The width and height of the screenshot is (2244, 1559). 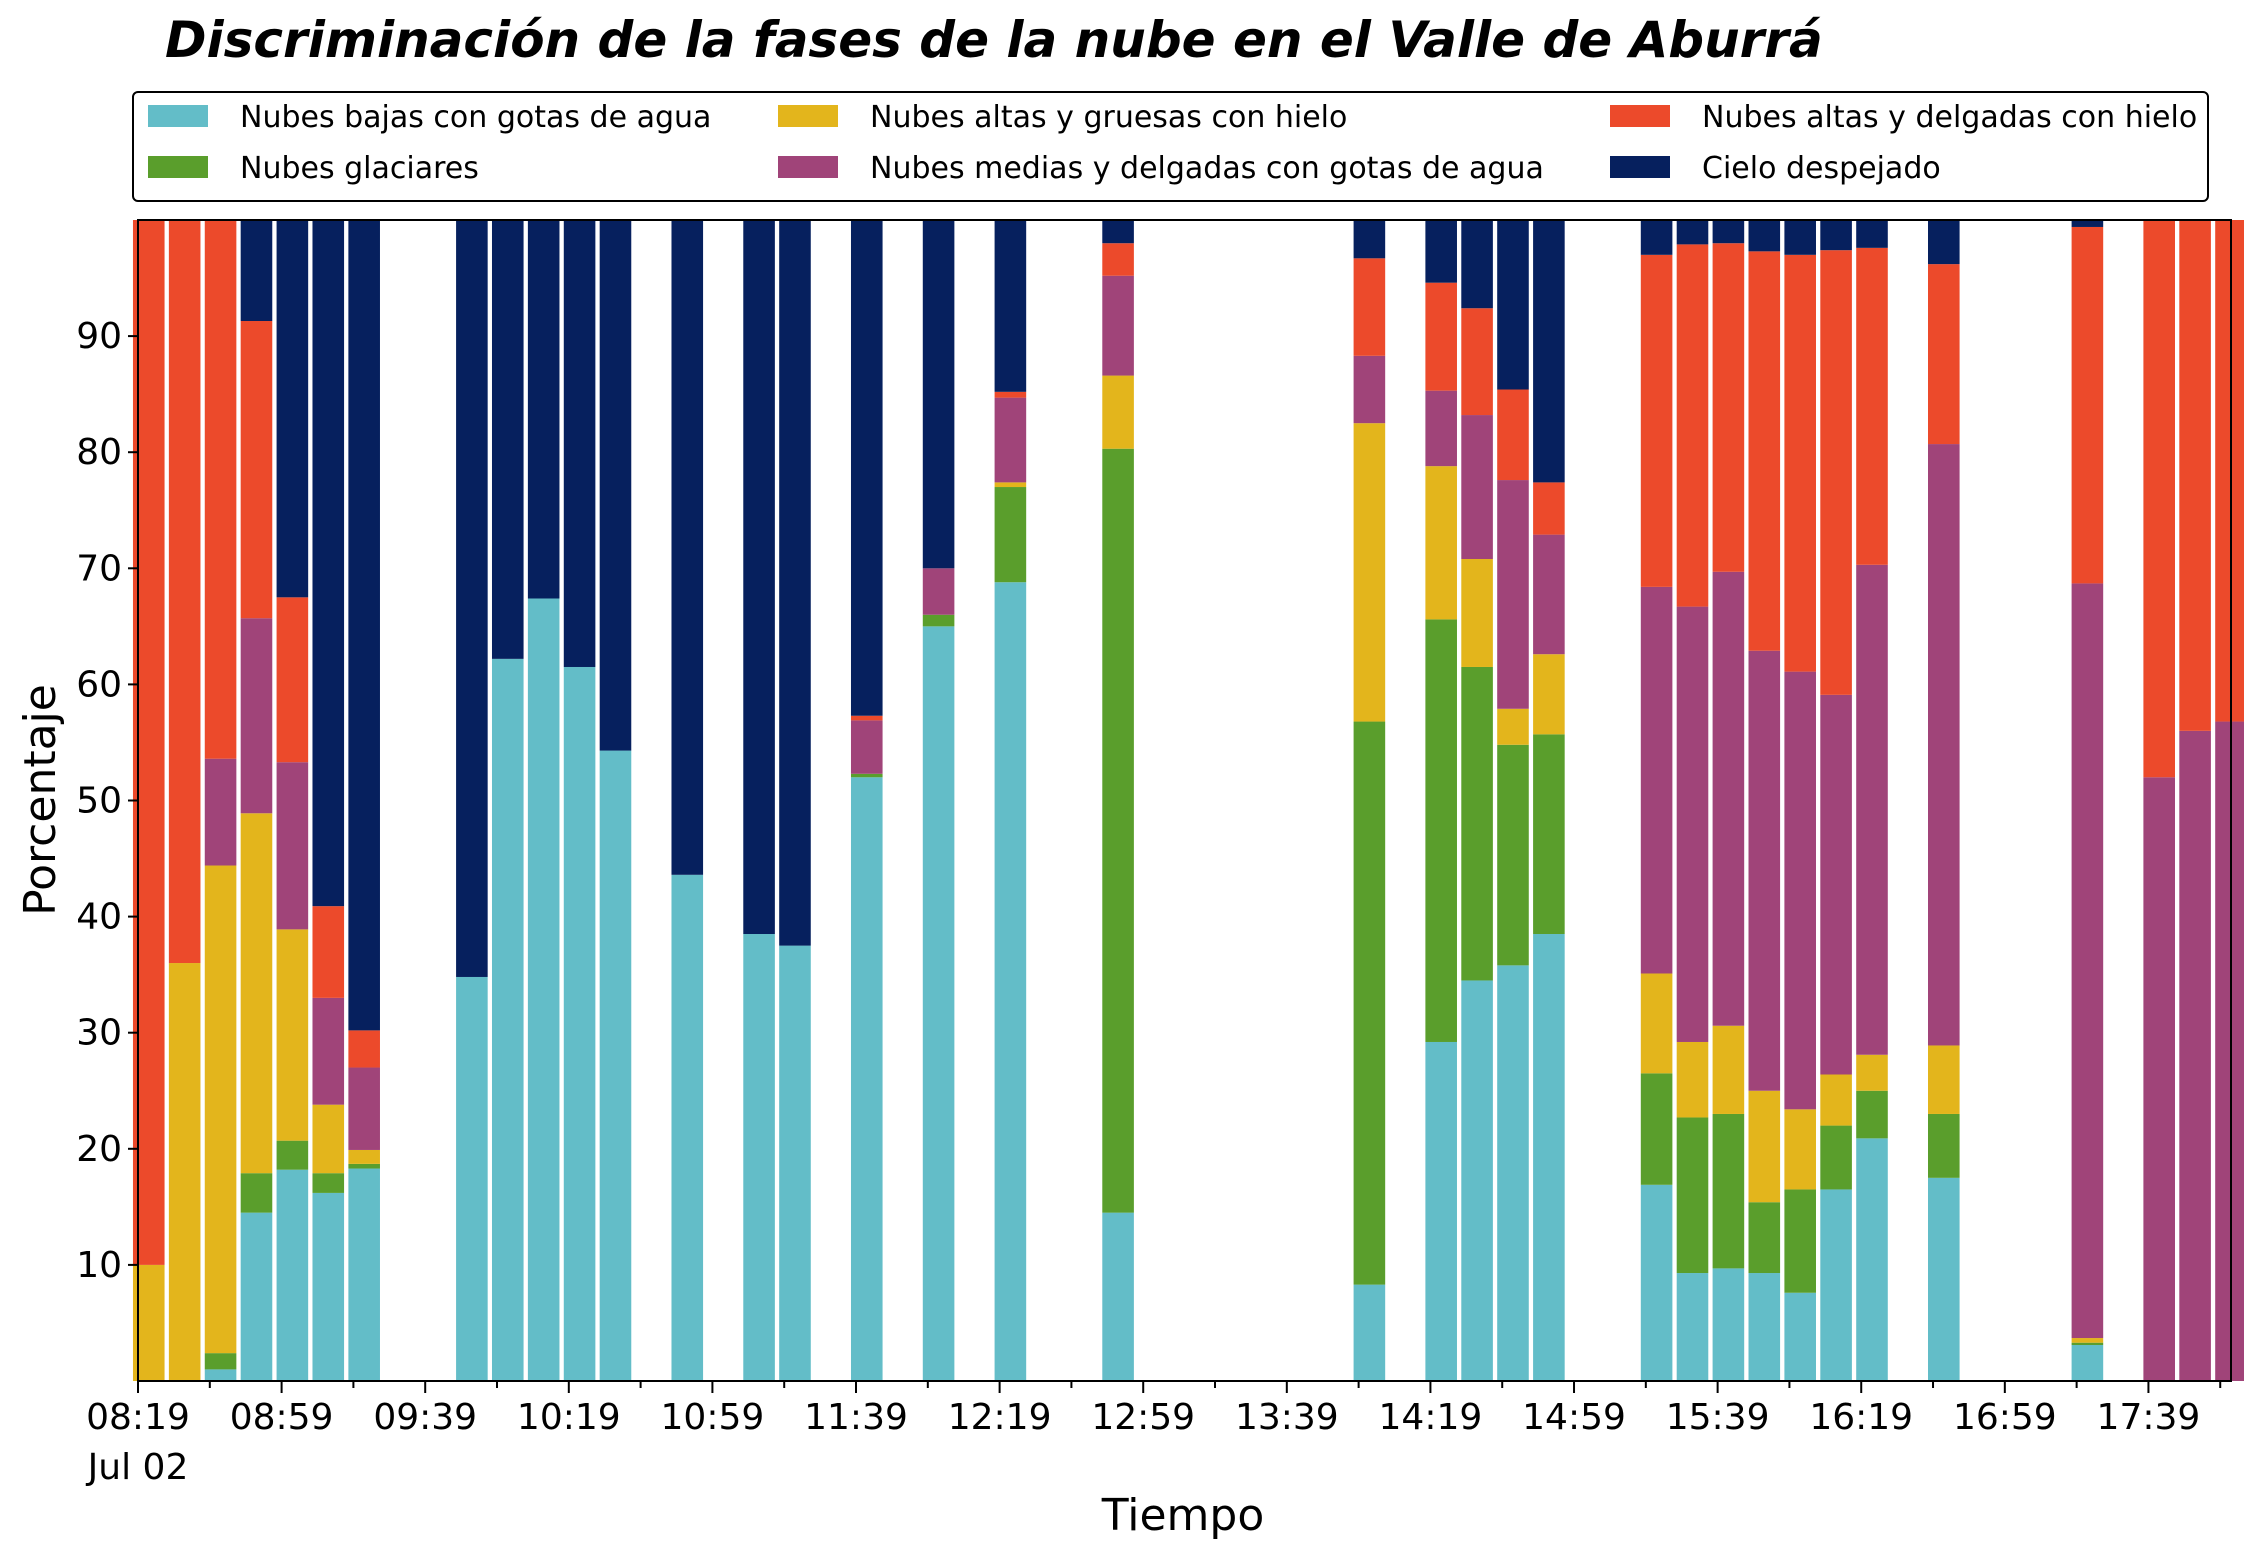 I want to click on bar-segment-1222-s3, so click(x=1010, y=440).